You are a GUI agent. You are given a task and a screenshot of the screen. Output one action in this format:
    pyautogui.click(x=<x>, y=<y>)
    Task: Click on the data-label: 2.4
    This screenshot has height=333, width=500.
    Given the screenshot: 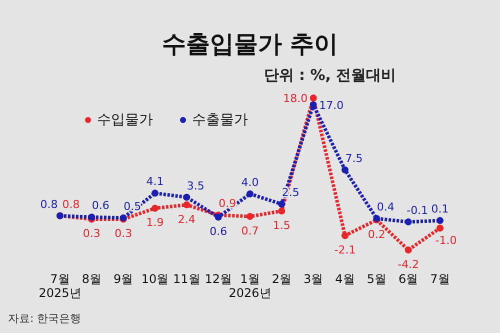 What is the action you would take?
    pyautogui.click(x=187, y=219)
    